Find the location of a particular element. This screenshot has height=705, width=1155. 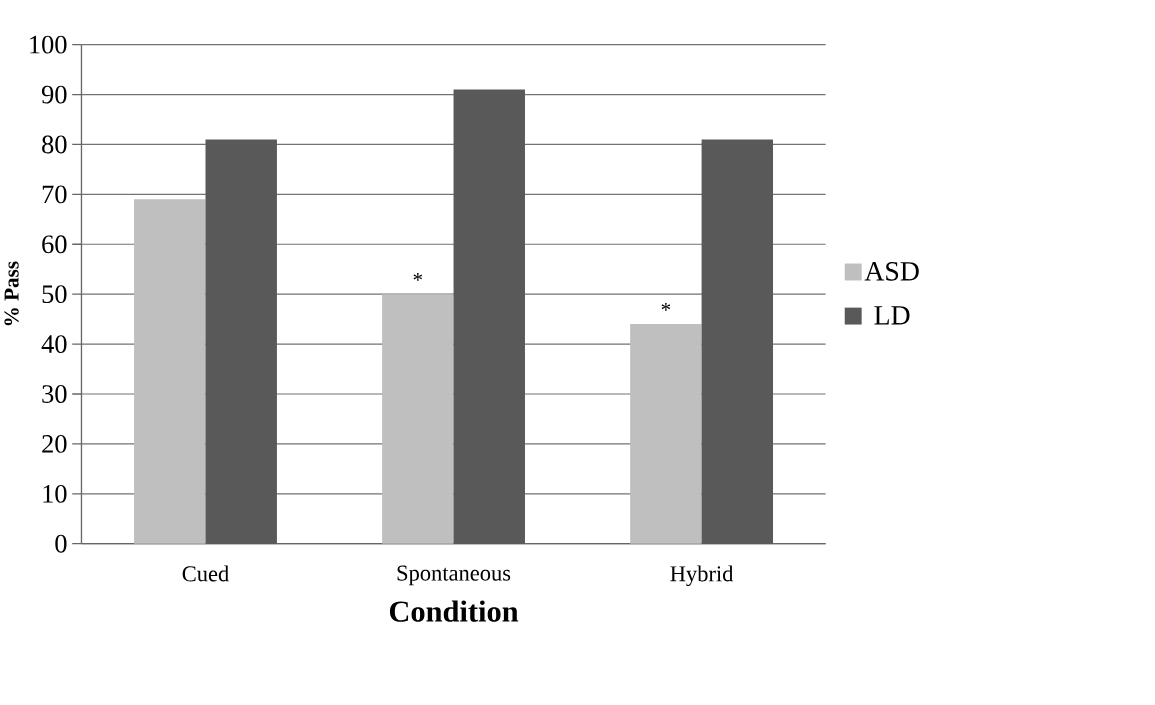

y-tick-label: 40 is located at coordinates (54, 343).